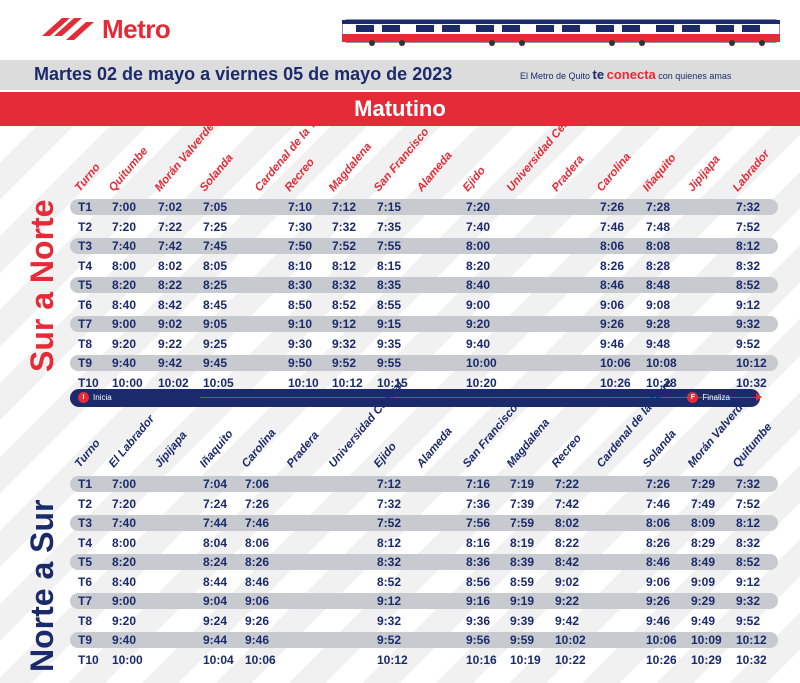 The image size is (800, 683). What do you see at coordinates (478, 304) in the screenshot?
I see `time-cell: 9:00` at bounding box center [478, 304].